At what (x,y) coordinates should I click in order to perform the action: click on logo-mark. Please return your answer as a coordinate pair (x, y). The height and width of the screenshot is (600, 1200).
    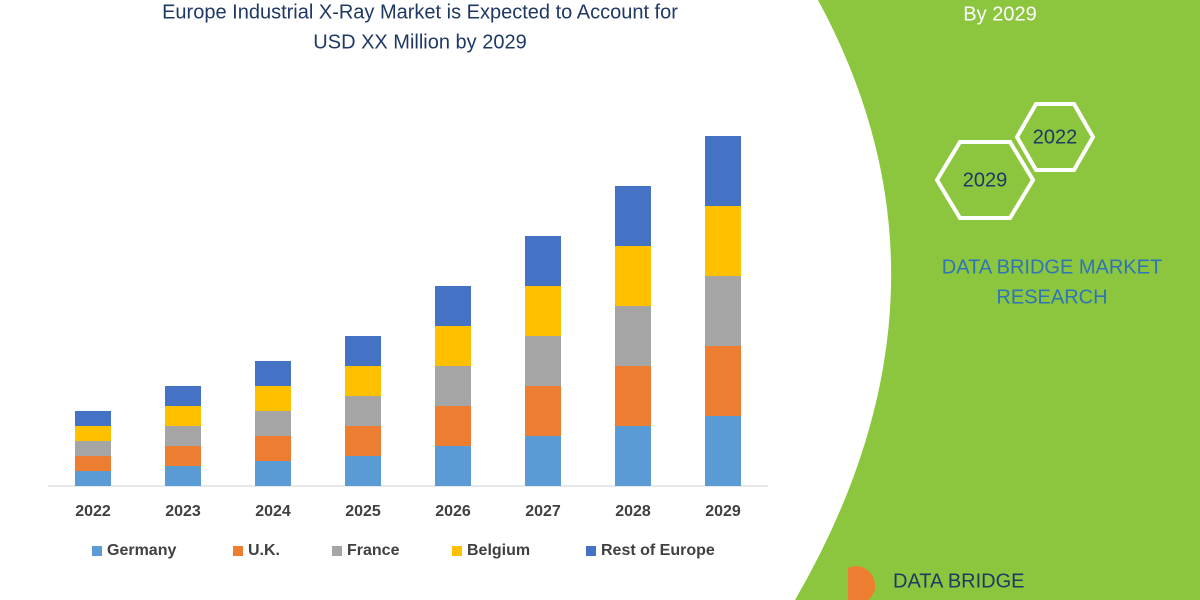
    Looking at the image, I should click on (862, 583).